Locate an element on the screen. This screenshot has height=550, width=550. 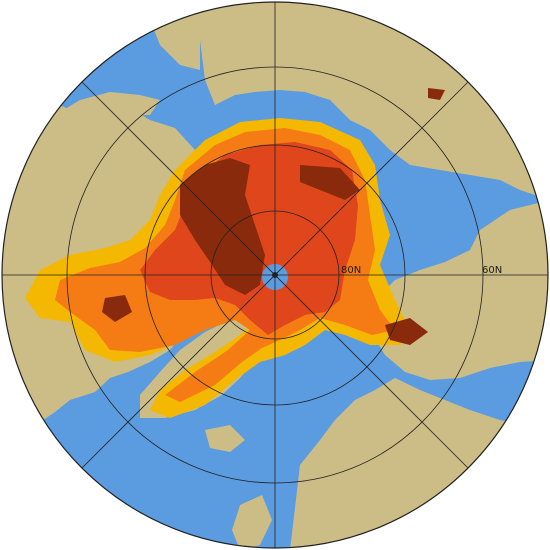
land-uk is located at coordinates (252, 521).